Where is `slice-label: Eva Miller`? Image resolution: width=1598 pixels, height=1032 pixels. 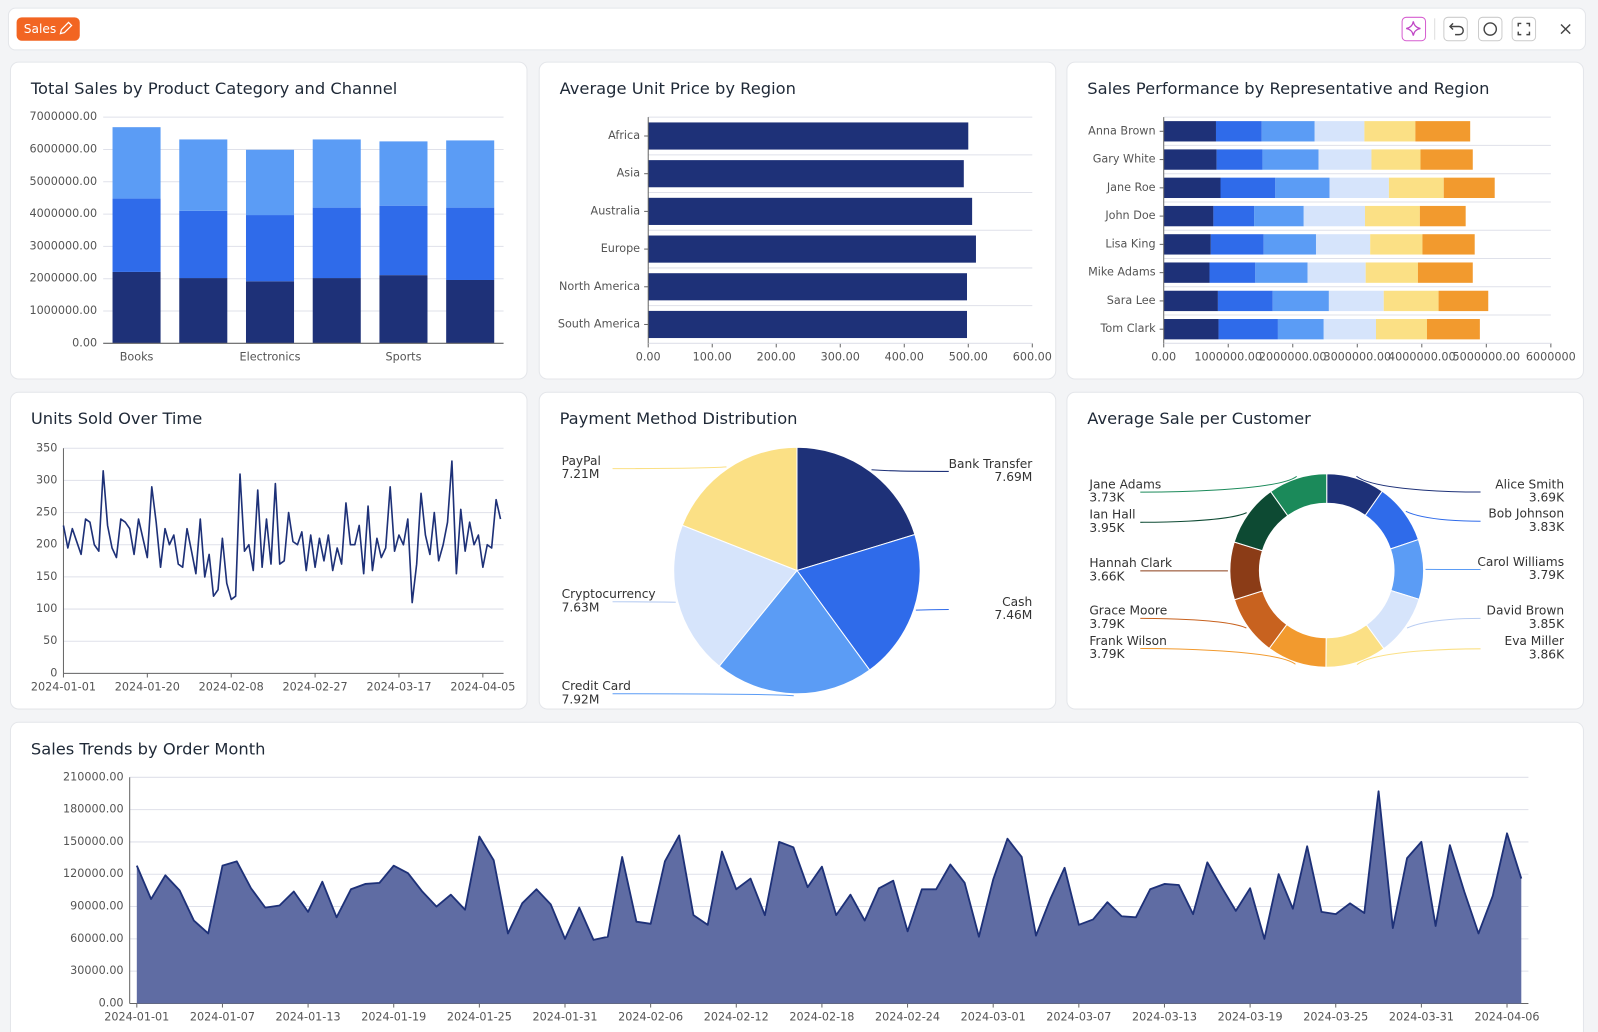
slice-label: Eva Miller is located at coordinates (1534, 641).